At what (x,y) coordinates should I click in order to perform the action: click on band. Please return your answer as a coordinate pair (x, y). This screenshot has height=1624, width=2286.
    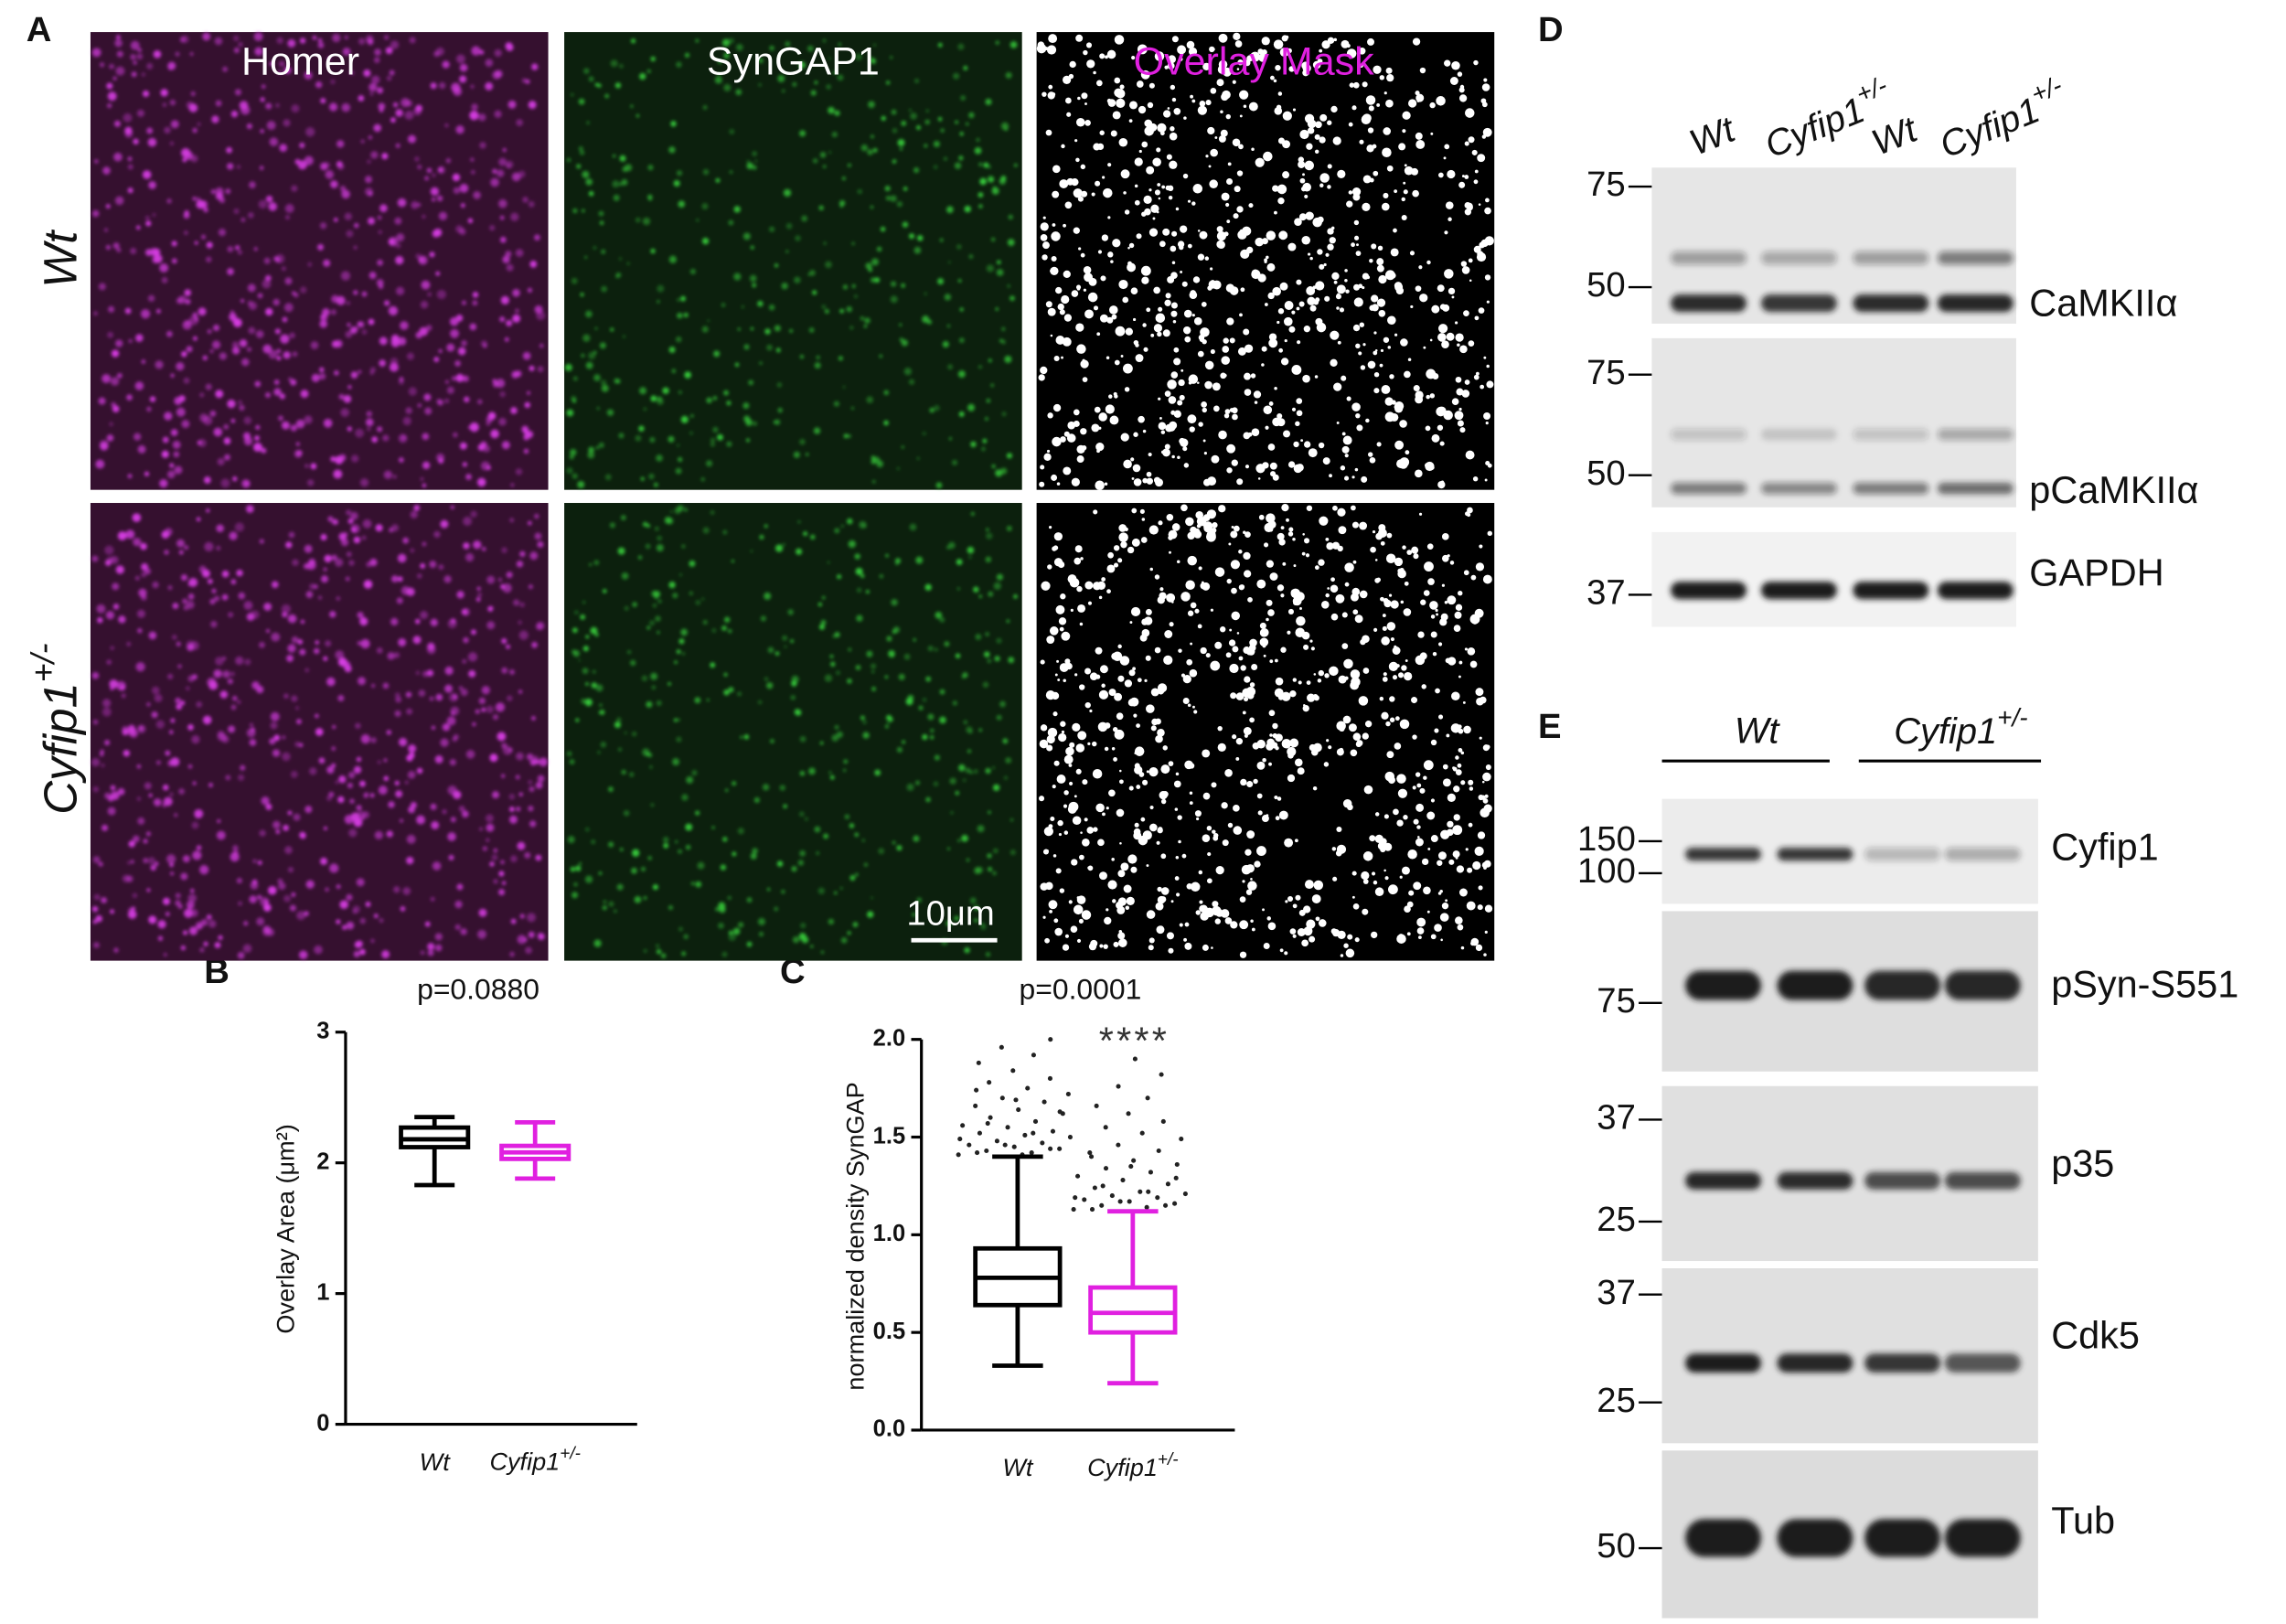
    Looking at the image, I should click on (1983, 1363).